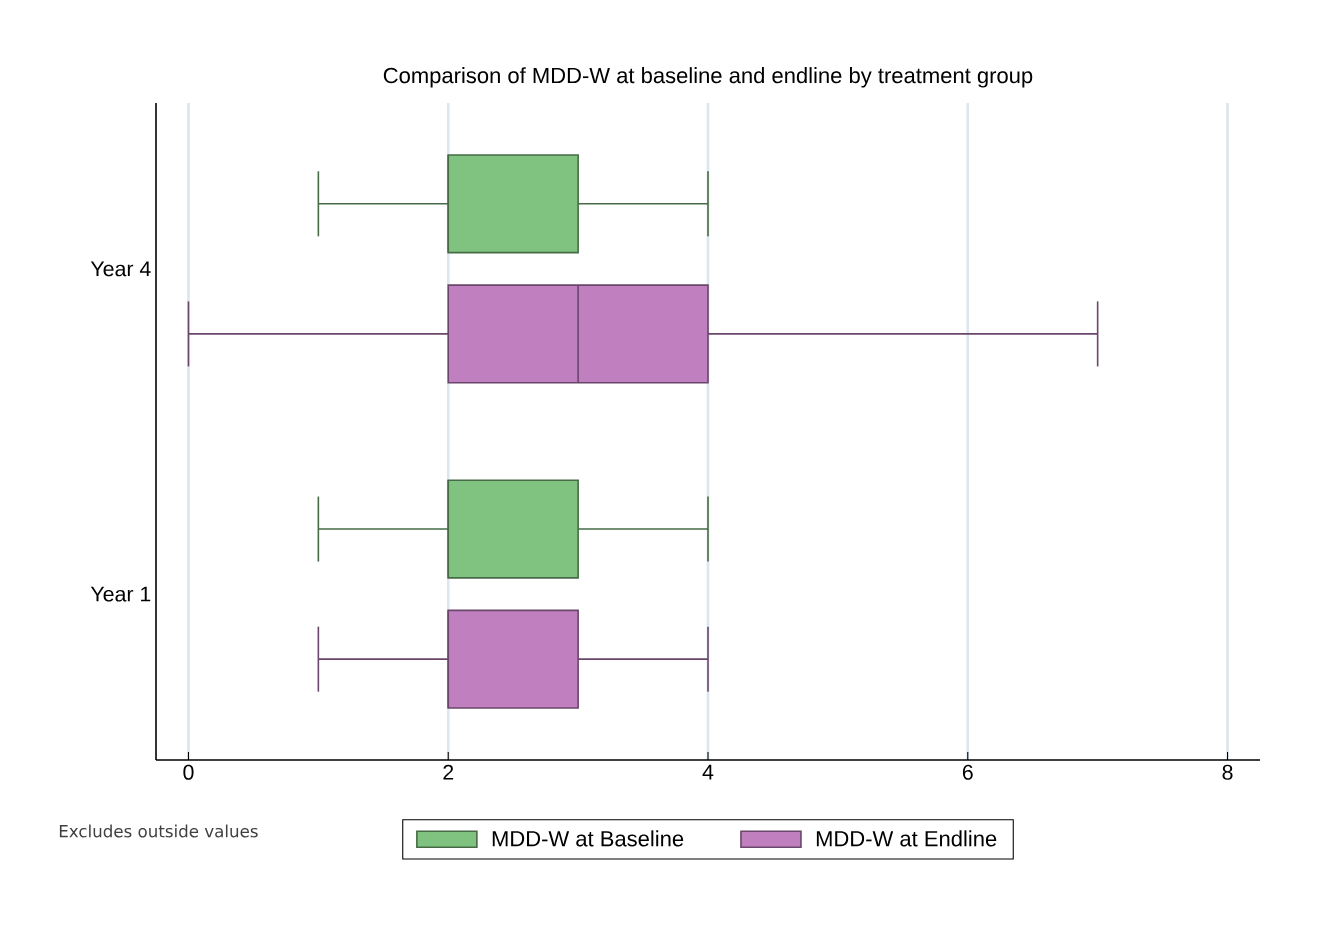  Describe the element at coordinates (120, 594) in the screenshot. I see `y-tick-label: Year 1` at that location.